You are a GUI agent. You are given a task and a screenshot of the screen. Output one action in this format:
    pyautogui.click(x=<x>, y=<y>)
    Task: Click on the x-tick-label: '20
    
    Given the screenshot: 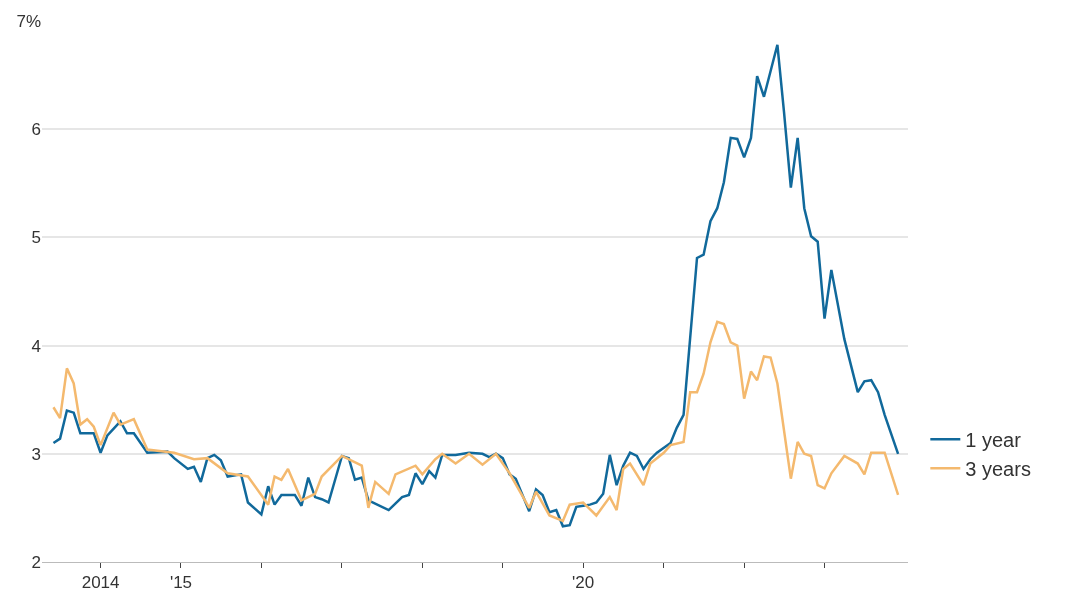 What is the action you would take?
    pyautogui.click(x=583, y=583)
    